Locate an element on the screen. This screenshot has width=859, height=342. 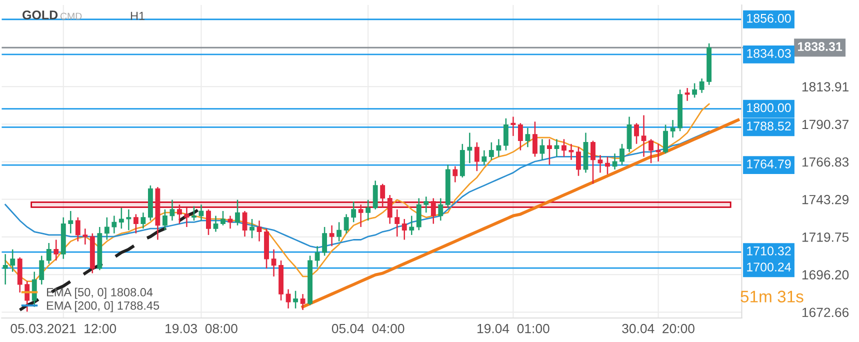
ref-line-label: 1764.79 is located at coordinates (769, 164).